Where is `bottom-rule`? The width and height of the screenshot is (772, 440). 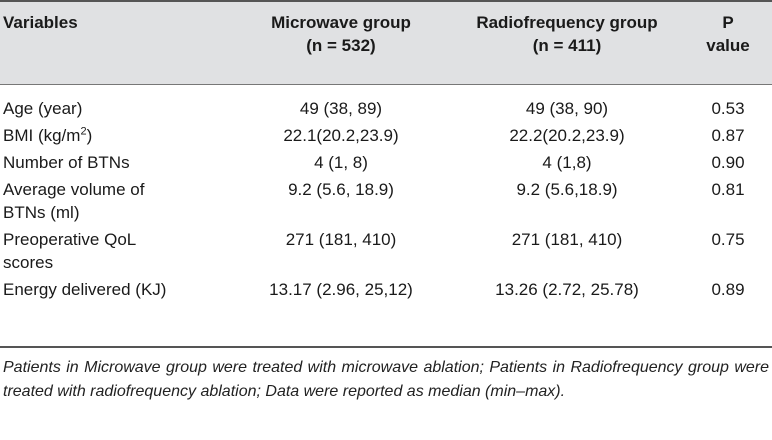
bottom-rule is located at coordinates (386, 347).